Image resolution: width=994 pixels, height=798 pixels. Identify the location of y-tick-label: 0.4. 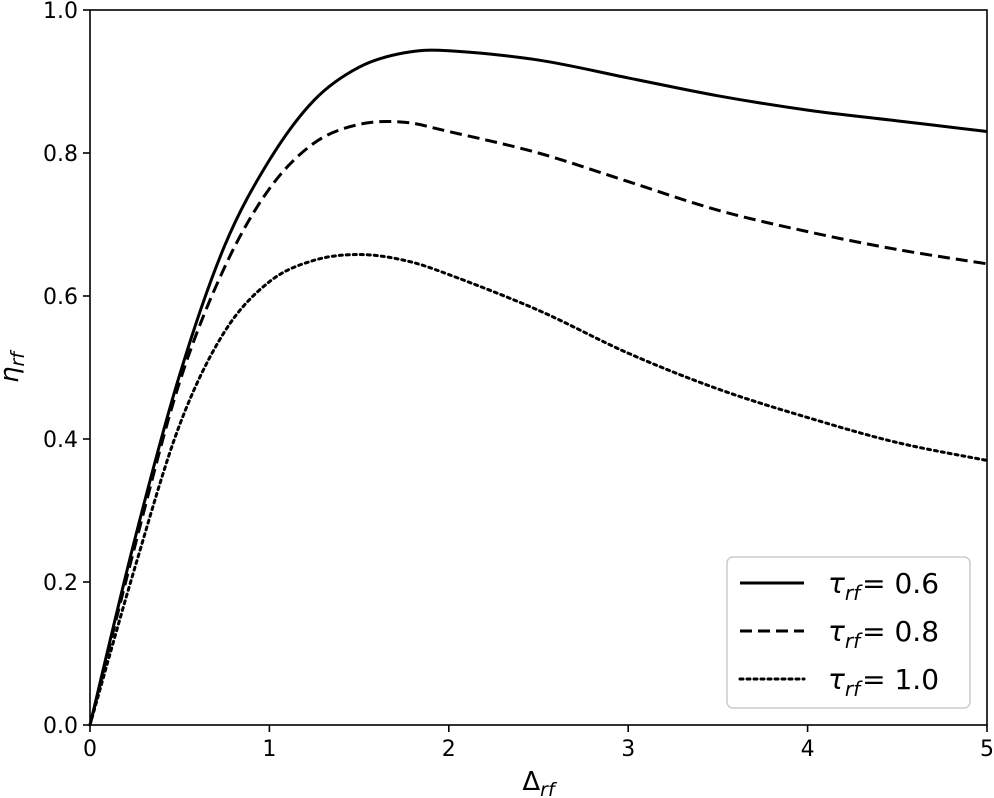
(60, 440).